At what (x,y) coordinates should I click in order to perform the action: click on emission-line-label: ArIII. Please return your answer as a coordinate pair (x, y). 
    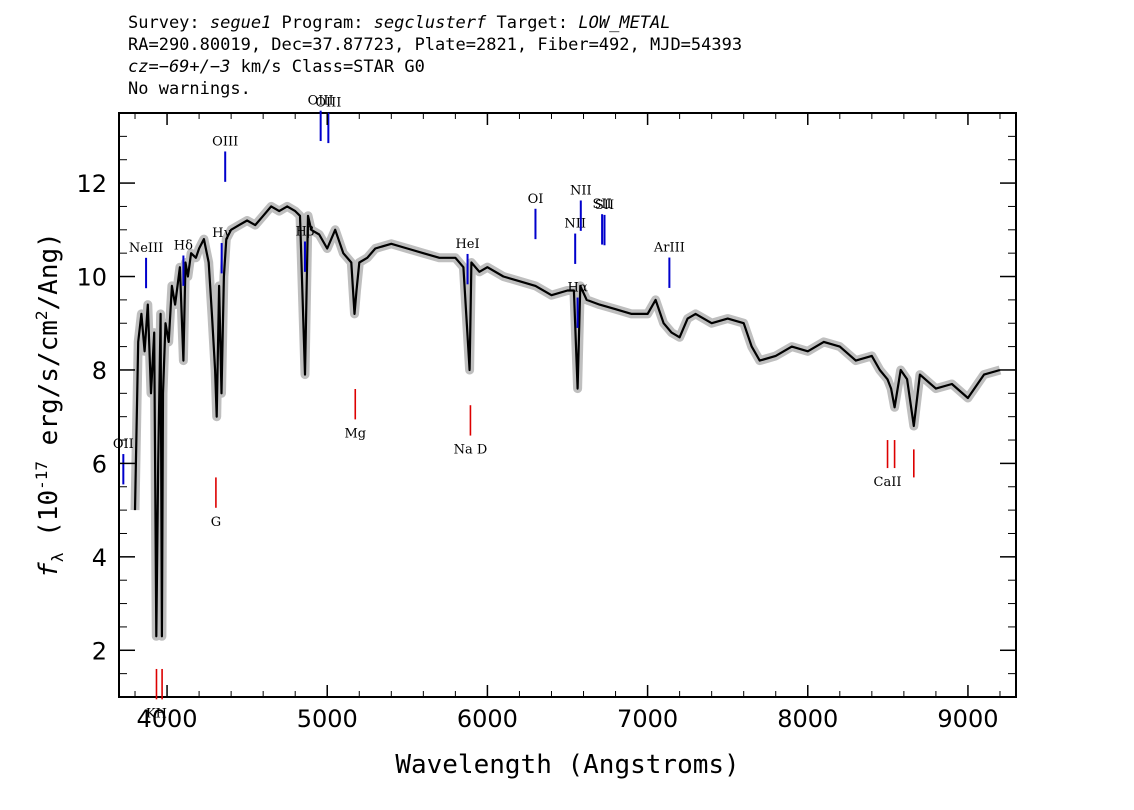
    Looking at the image, I should click on (669, 248).